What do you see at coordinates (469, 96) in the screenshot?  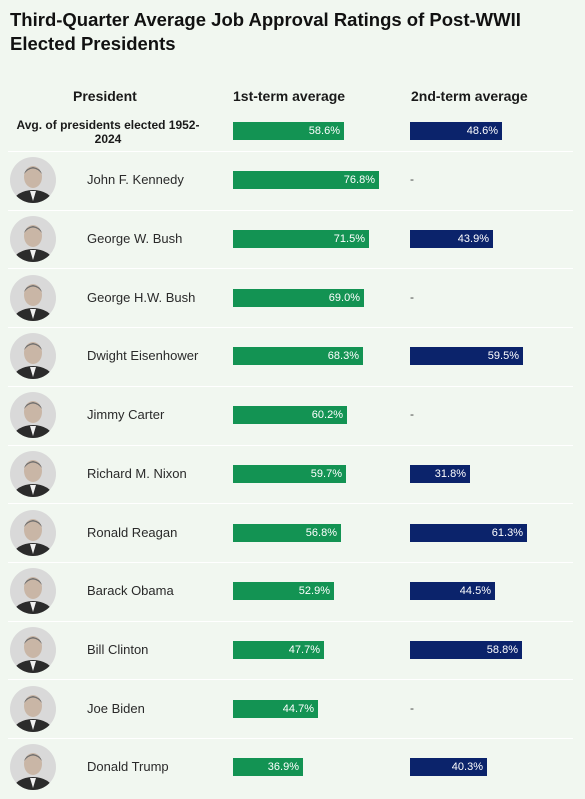 I see `column-header-second-term: 2nd-term average` at bounding box center [469, 96].